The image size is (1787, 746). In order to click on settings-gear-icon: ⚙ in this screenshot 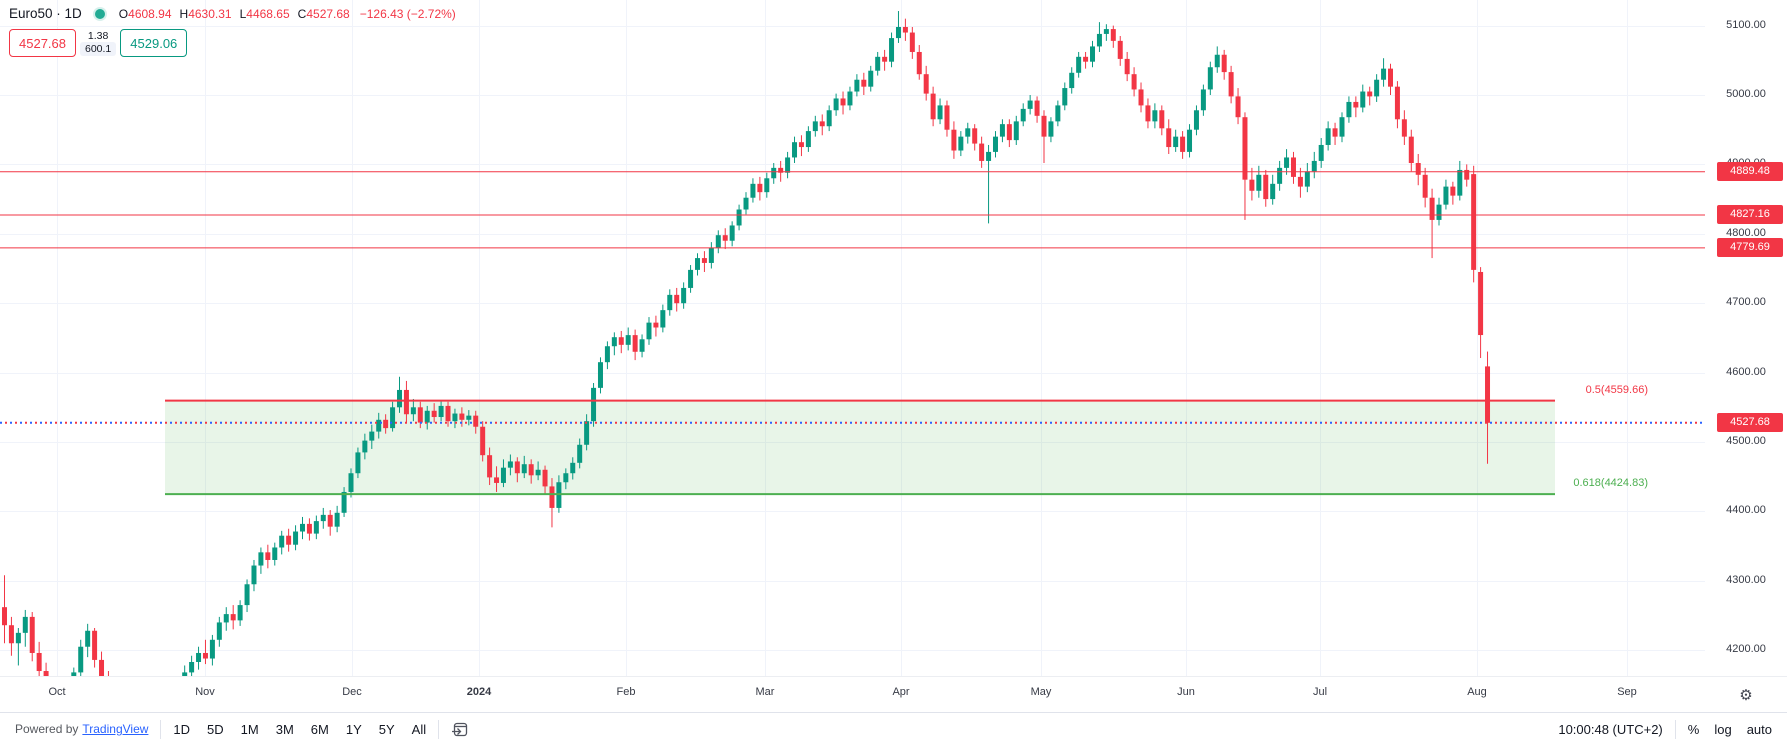, I will do `click(1746, 695)`.